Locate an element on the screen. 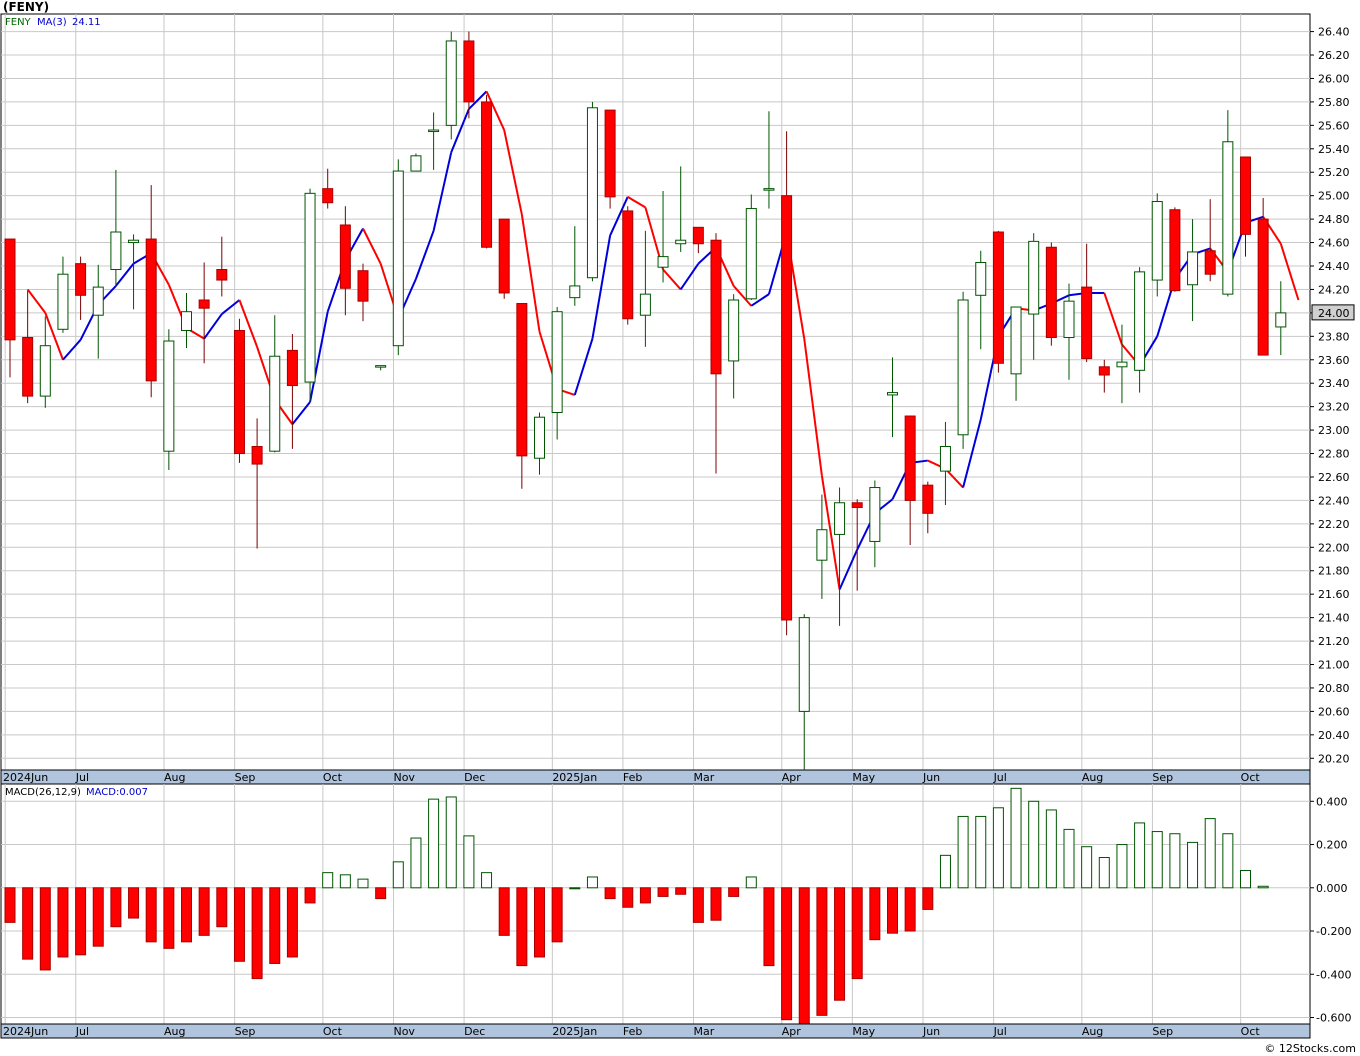 The height and width of the screenshot is (1056, 1360). macd-y-tick-label: 0.400 is located at coordinates (1332, 801).